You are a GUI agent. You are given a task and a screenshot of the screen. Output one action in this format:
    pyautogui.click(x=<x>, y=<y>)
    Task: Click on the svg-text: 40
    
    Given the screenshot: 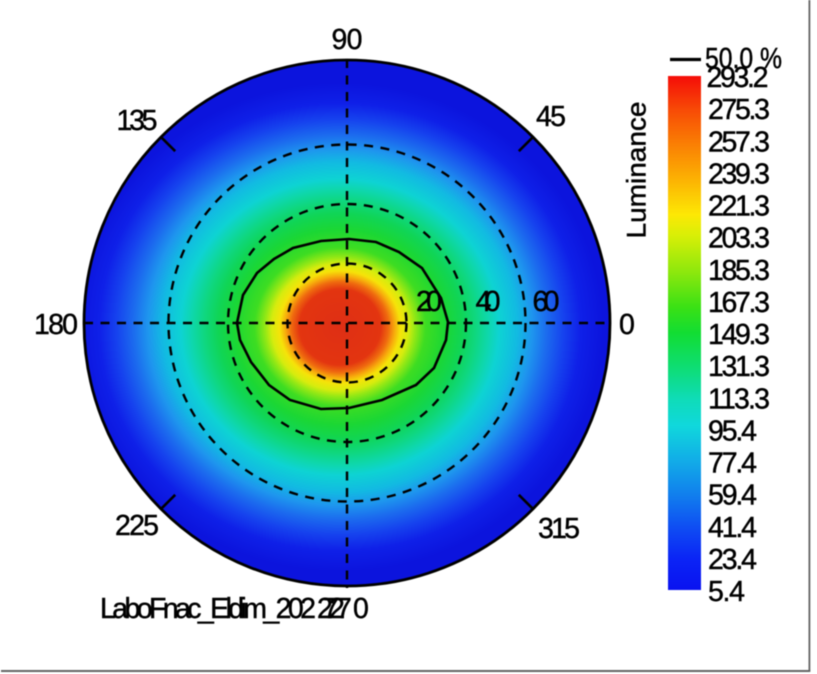 What is the action you would take?
    pyautogui.click(x=488, y=302)
    